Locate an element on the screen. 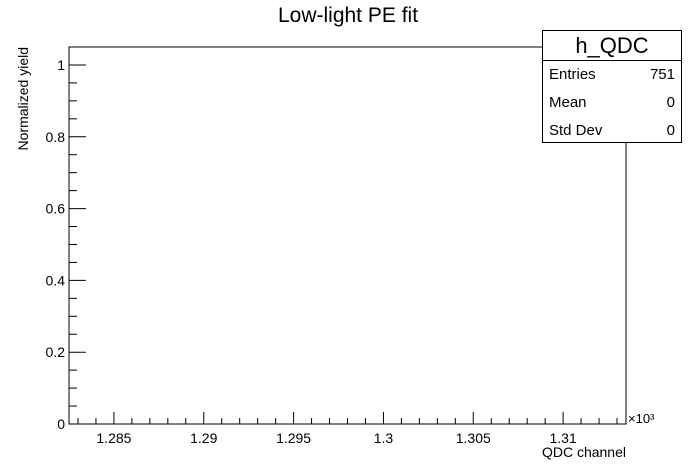 This screenshot has height=472, width=696. y-tick-label: 0.4 is located at coordinates (56, 280).